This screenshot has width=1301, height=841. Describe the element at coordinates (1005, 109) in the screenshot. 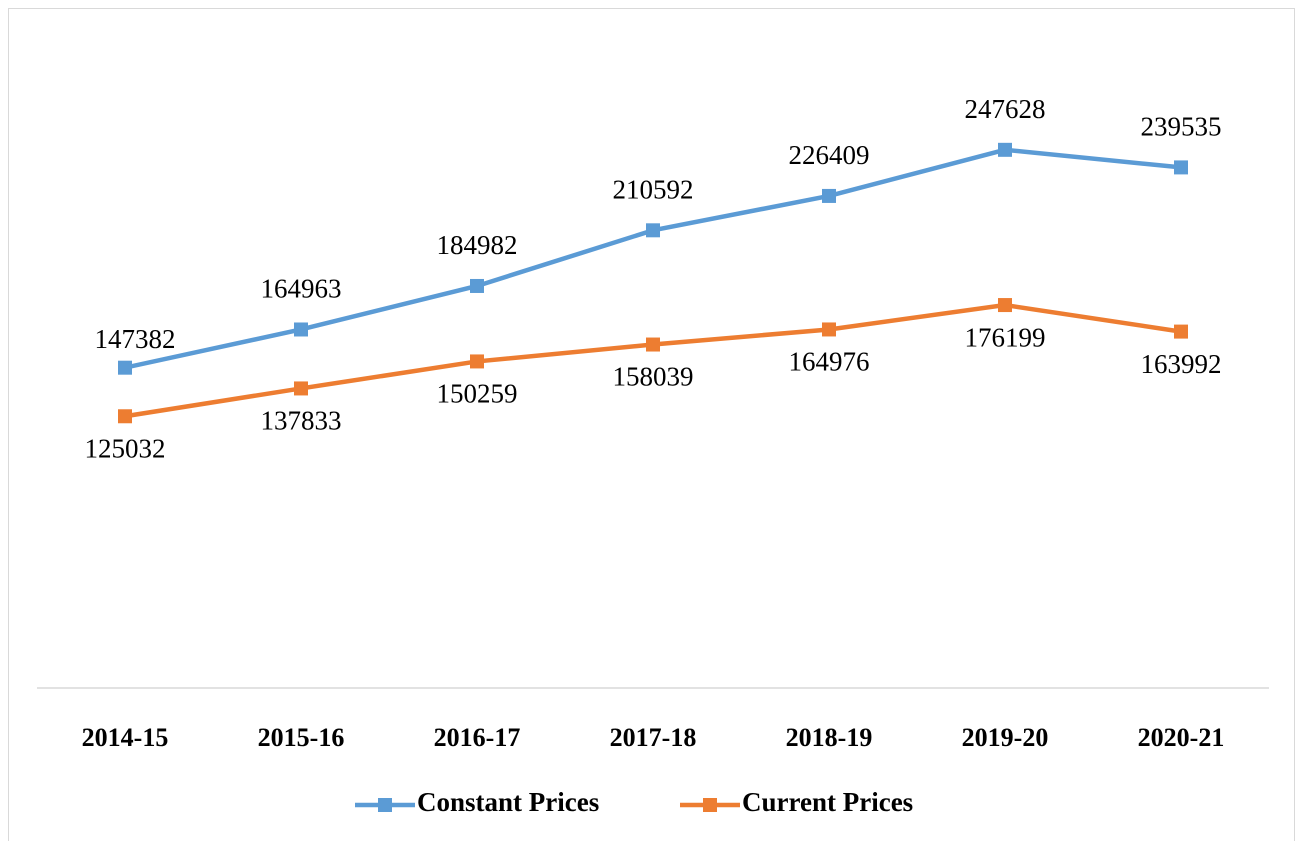

I see `data-label: 247628` at that location.